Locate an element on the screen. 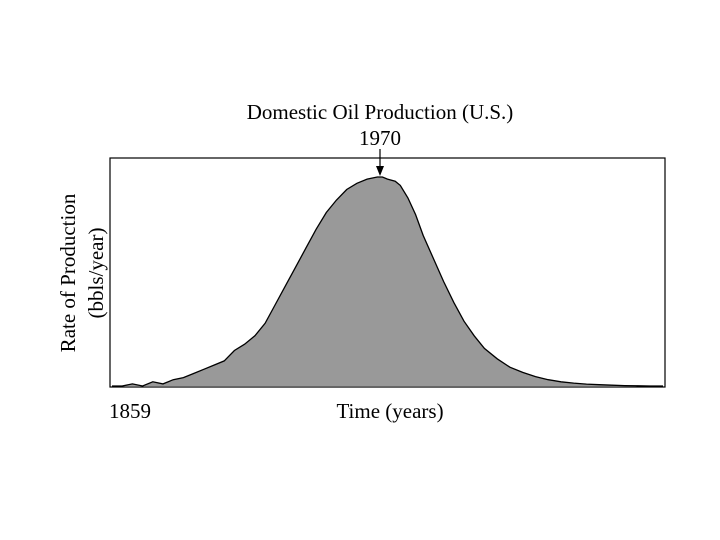 The height and width of the screenshot is (540, 720). y-axis-label-line1: Rate of Production is located at coordinates (68, 272).